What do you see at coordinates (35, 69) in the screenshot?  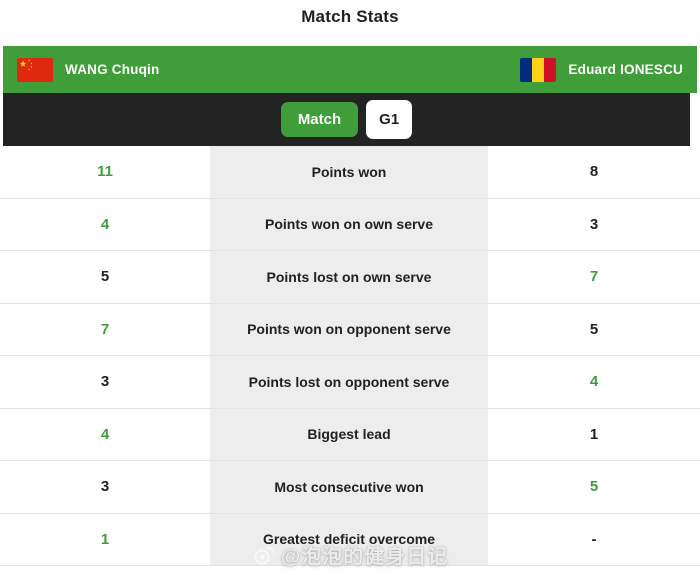 I see `china-flag-icon` at bounding box center [35, 69].